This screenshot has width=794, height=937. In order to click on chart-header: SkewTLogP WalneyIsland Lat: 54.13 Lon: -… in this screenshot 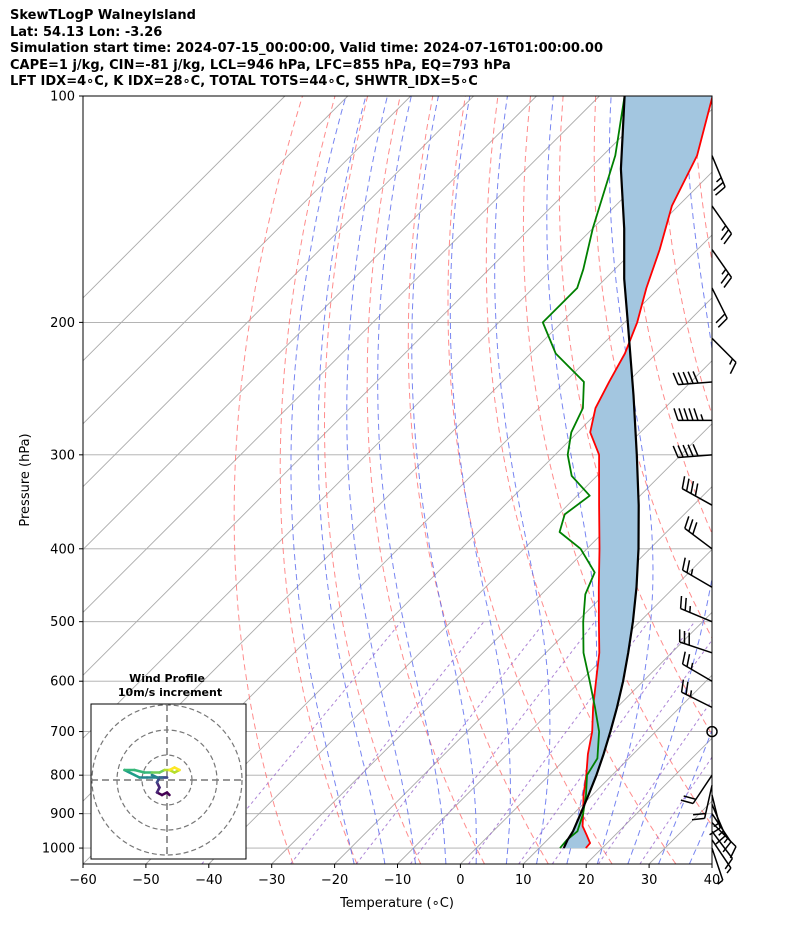, I will do `click(306, 49)`.